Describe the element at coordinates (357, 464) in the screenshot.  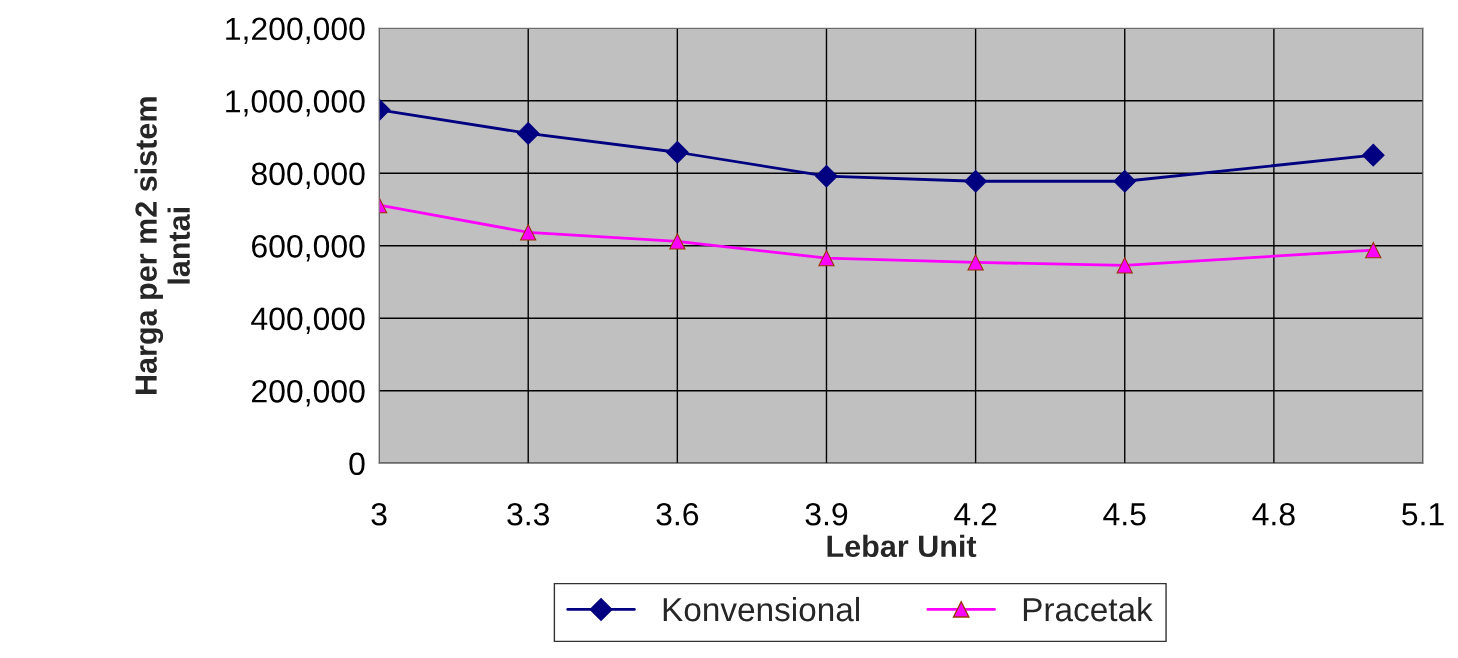
I see `y-tick-label: 0` at that location.